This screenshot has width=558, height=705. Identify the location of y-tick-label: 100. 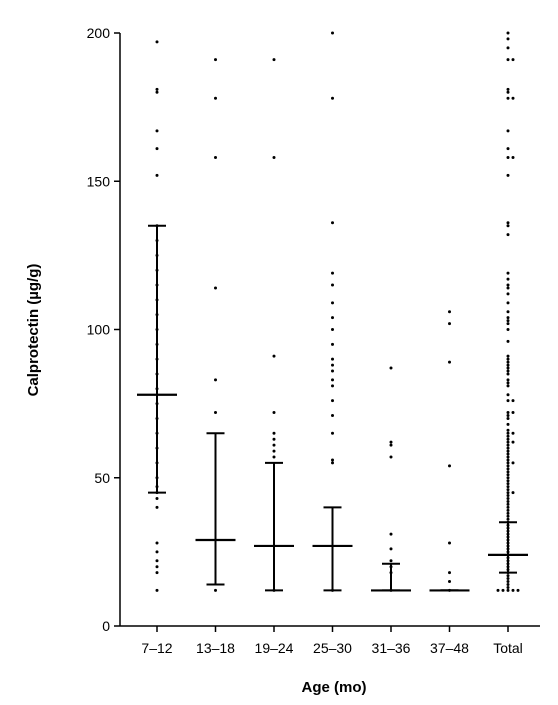
(99, 330).